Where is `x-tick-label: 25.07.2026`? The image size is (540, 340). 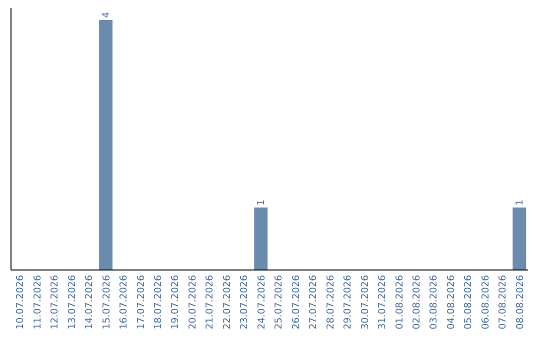
x-tick-label: 25.07.2026 is located at coordinates (279, 302).